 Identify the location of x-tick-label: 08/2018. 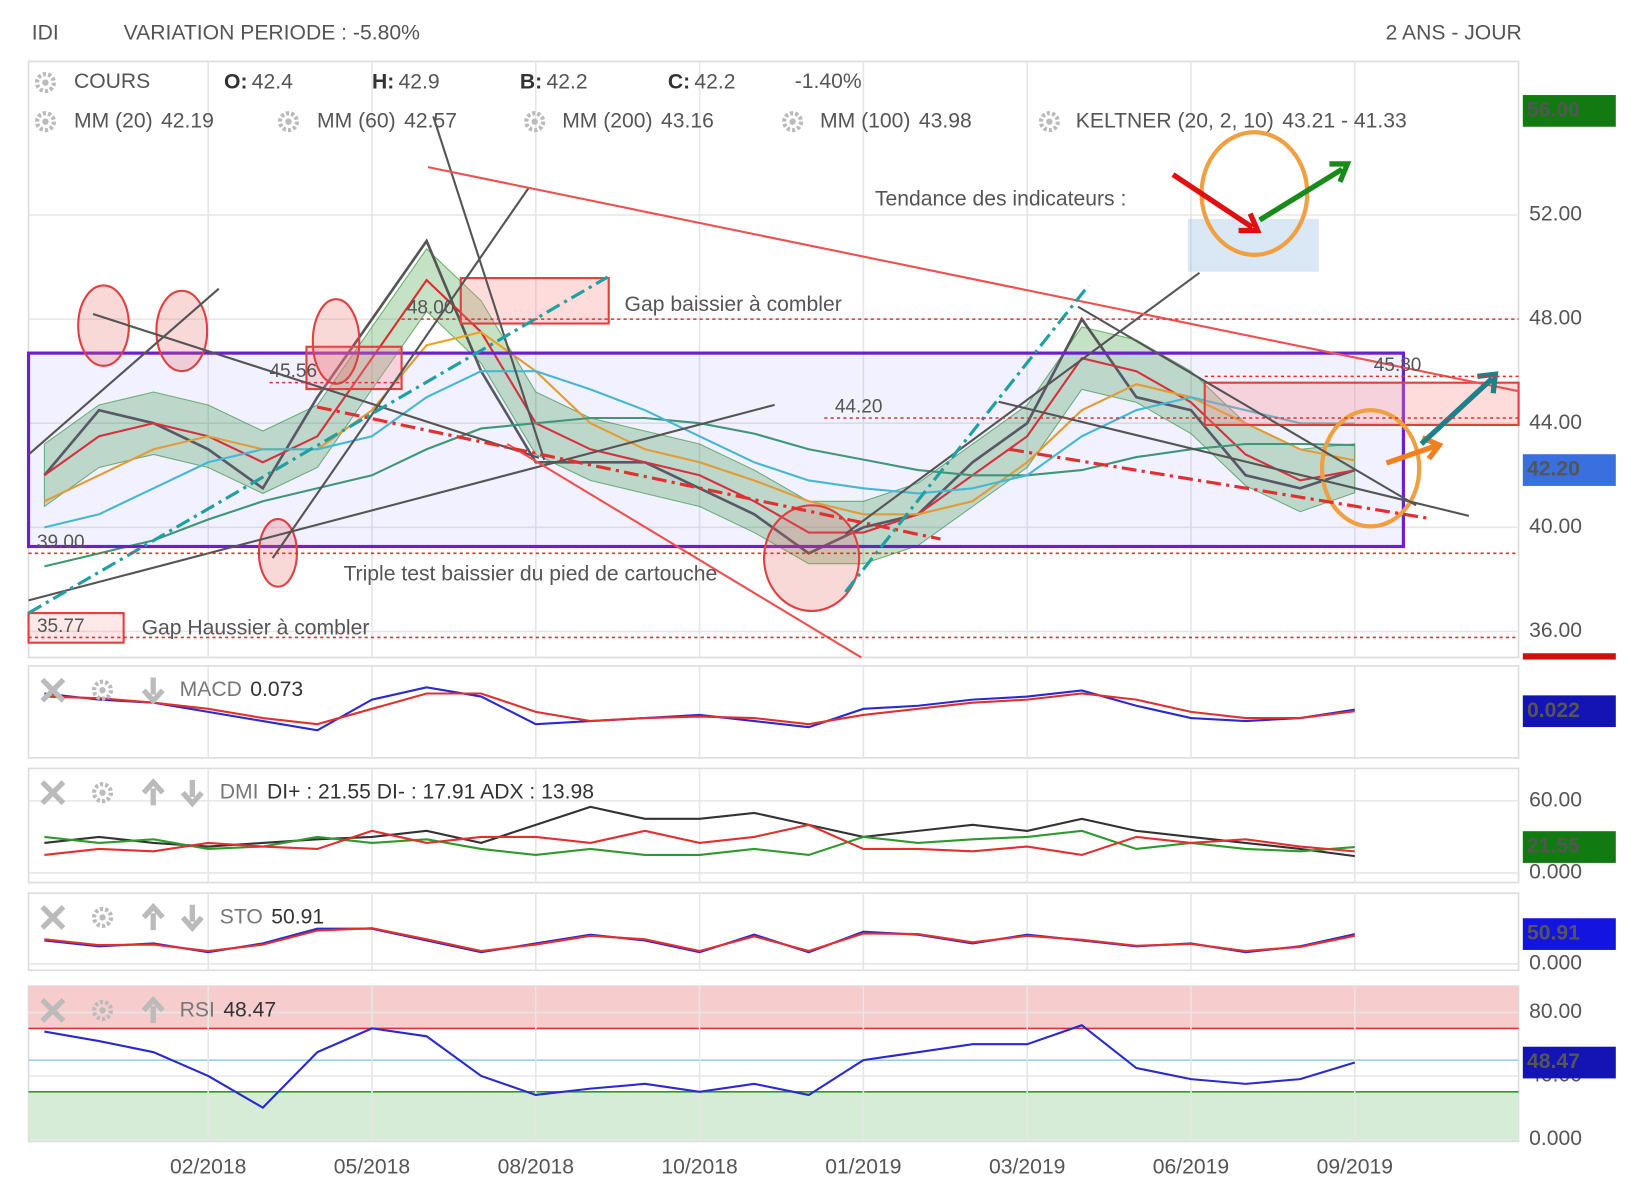
(536, 1166).